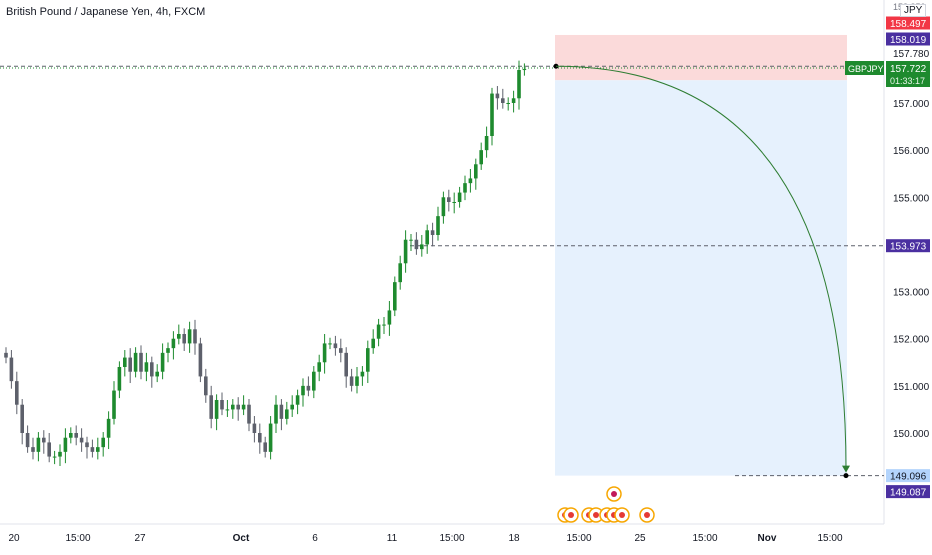  What do you see at coordinates (911, 151) in the screenshot?
I see `y-tick-label: 156.000` at bounding box center [911, 151].